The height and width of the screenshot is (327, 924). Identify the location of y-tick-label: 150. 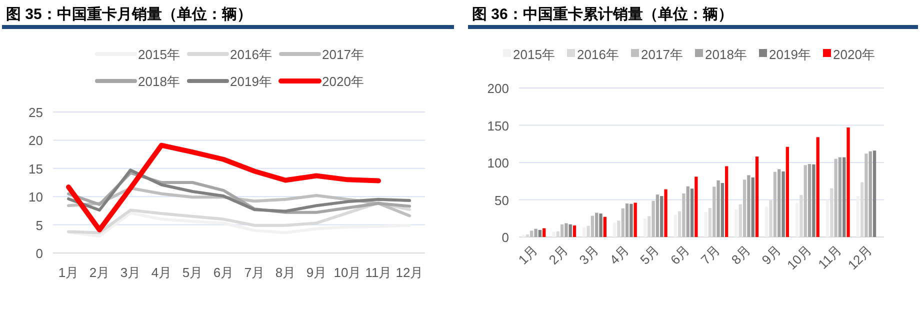
(498, 126).